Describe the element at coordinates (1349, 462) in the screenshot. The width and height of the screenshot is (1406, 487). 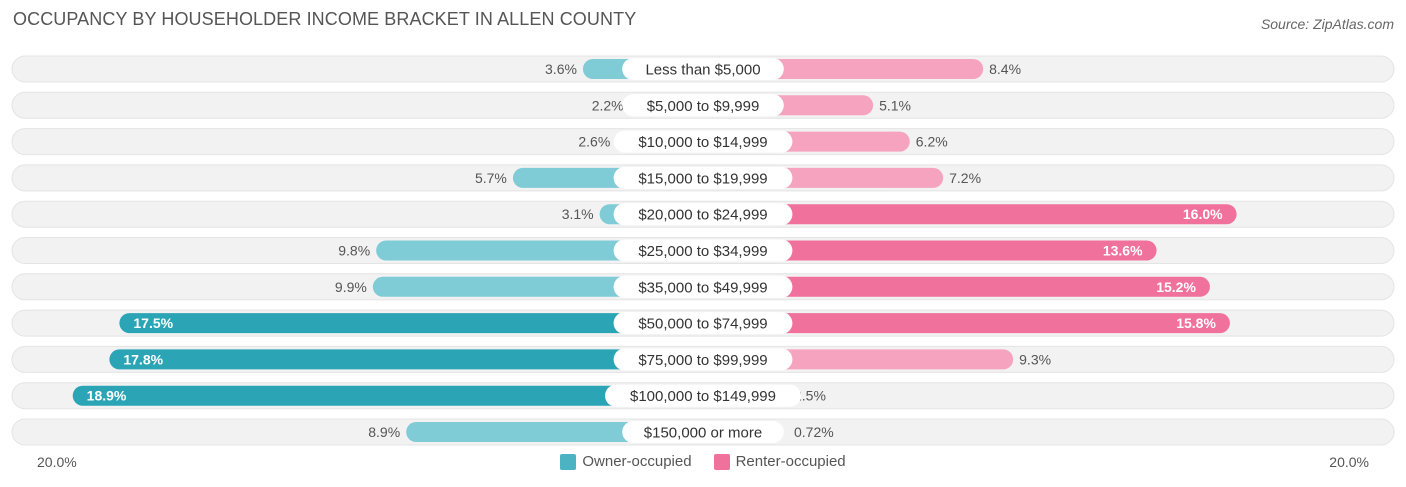
I see `axis-right-label: 20.0%` at that location.